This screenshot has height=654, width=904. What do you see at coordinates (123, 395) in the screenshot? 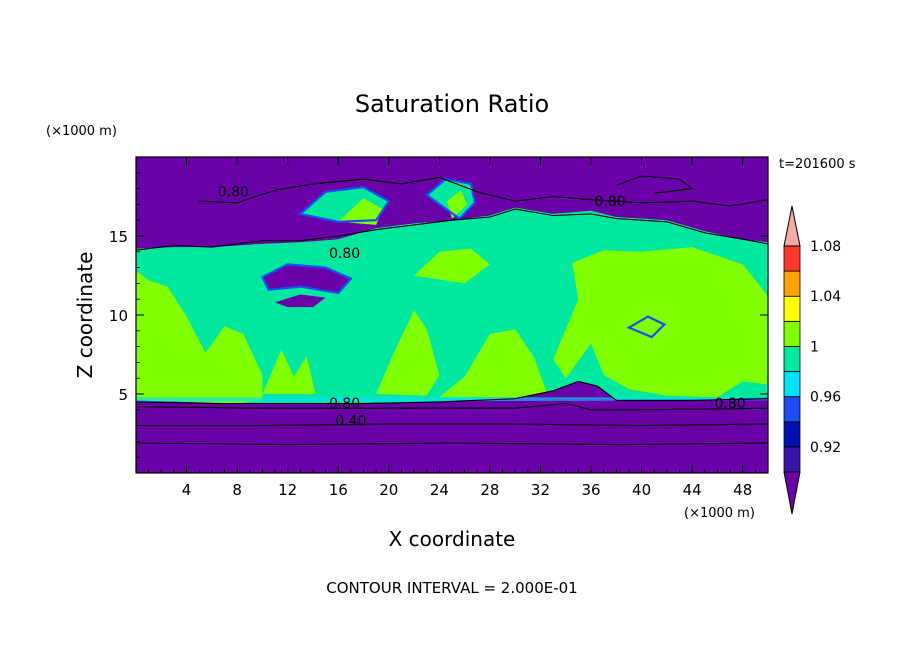
I see `y-tick-label: 5` at bounding box center [123, 395].